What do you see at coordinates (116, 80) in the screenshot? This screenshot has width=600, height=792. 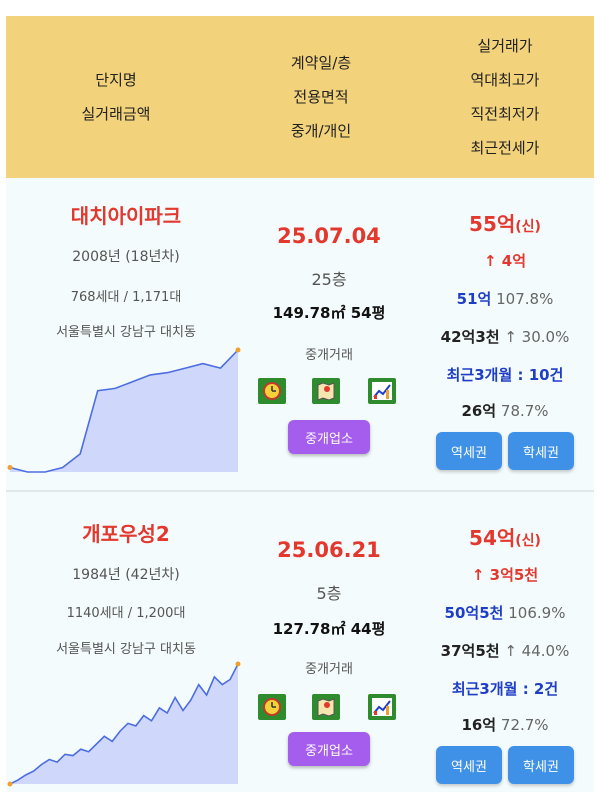 I see `header-complex-name: 단지명` at bounding box center [116, 80].